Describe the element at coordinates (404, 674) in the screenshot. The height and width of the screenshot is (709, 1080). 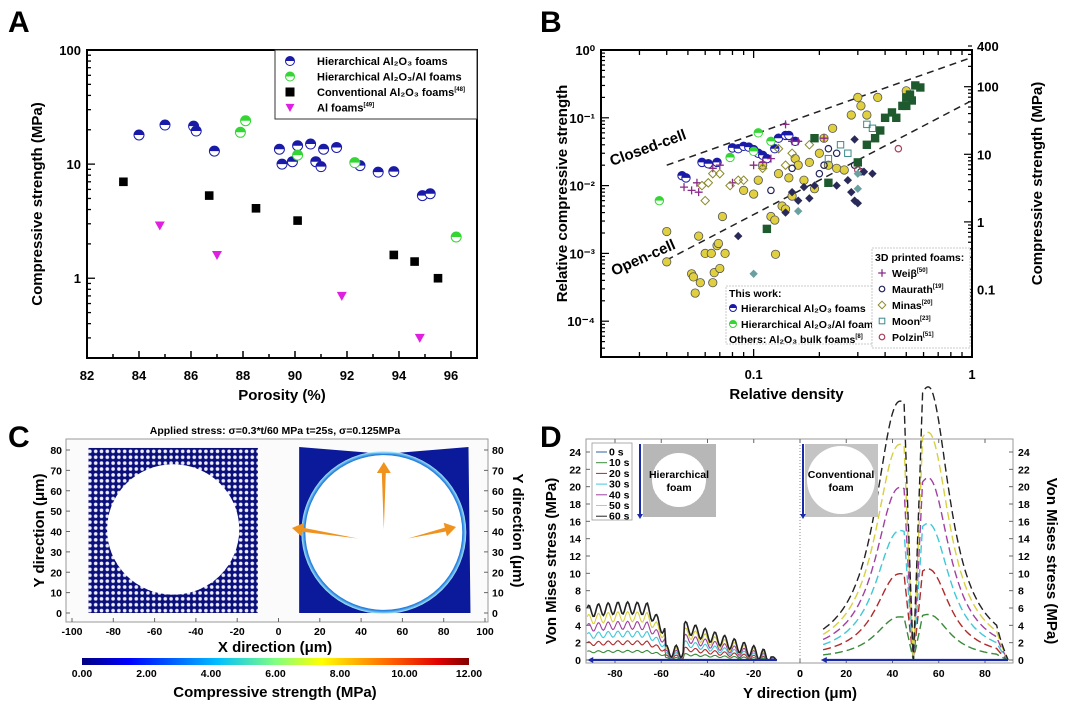
I see `colorbar-tick-label: 10.00` at that location.